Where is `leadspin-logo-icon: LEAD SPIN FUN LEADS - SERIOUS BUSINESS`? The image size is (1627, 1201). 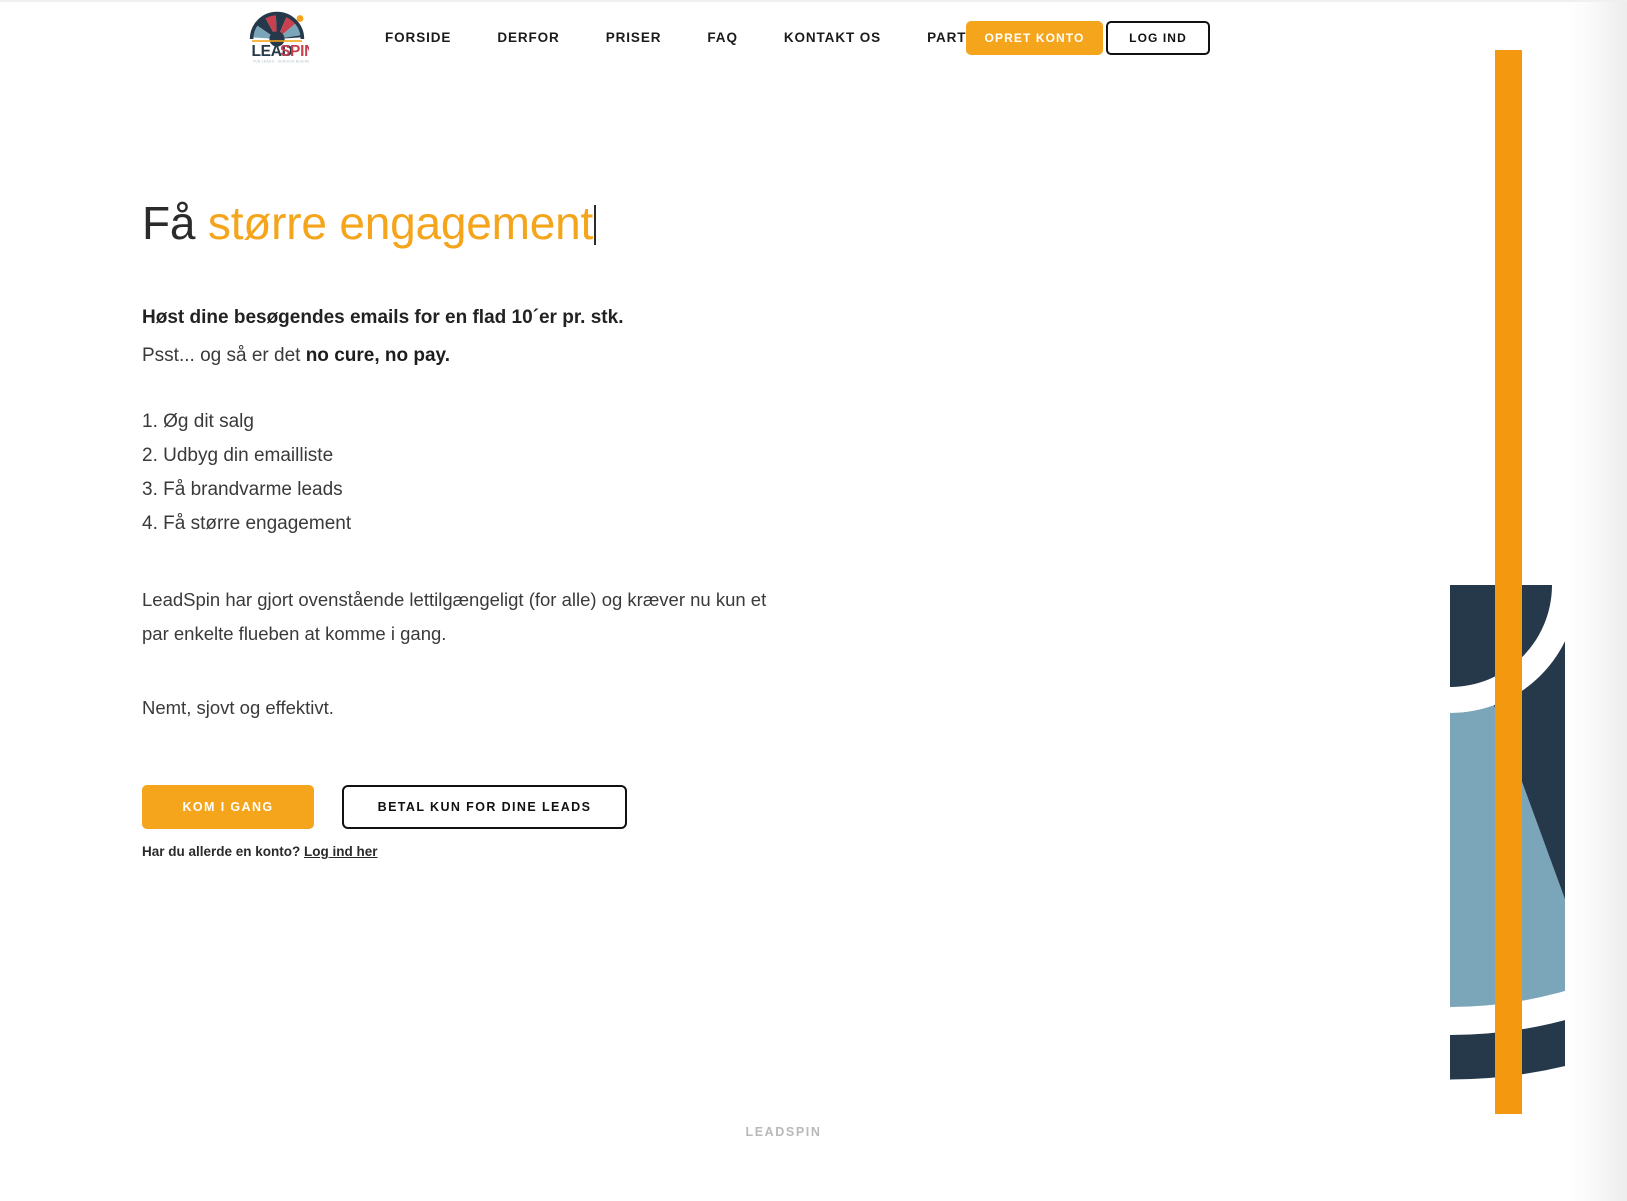
leadspin-logo-icon: LEAD SPIN FUN LEADS - SERIOUS BUSINESS is located at coordinates (282, 37).